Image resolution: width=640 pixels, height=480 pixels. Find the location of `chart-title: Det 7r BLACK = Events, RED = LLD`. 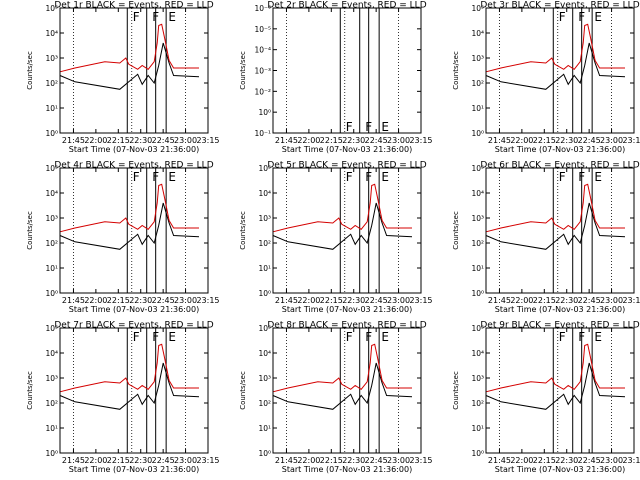

chart-title: Det 7r BLACK = Events, RED = LLD is located at coordinates (133, 326).